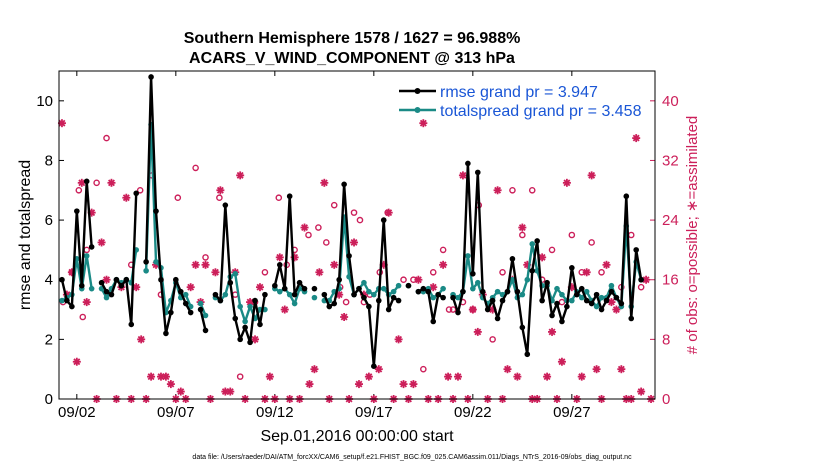  What do you see at coordinates (417, 110) in the screenshot?
I see `legend-spread-marker` at bounding box center [417, 110].